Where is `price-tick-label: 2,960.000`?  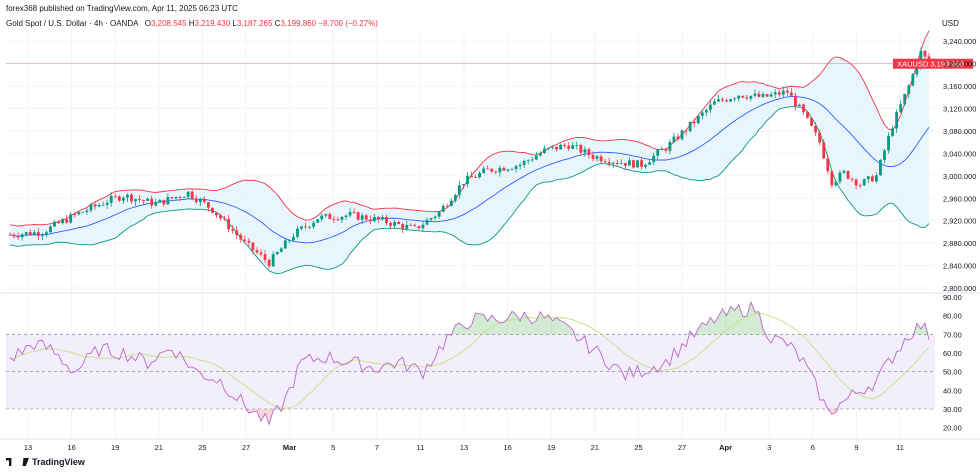
price-tick-label: 2,960.000 is located at coordinates (959, 198).